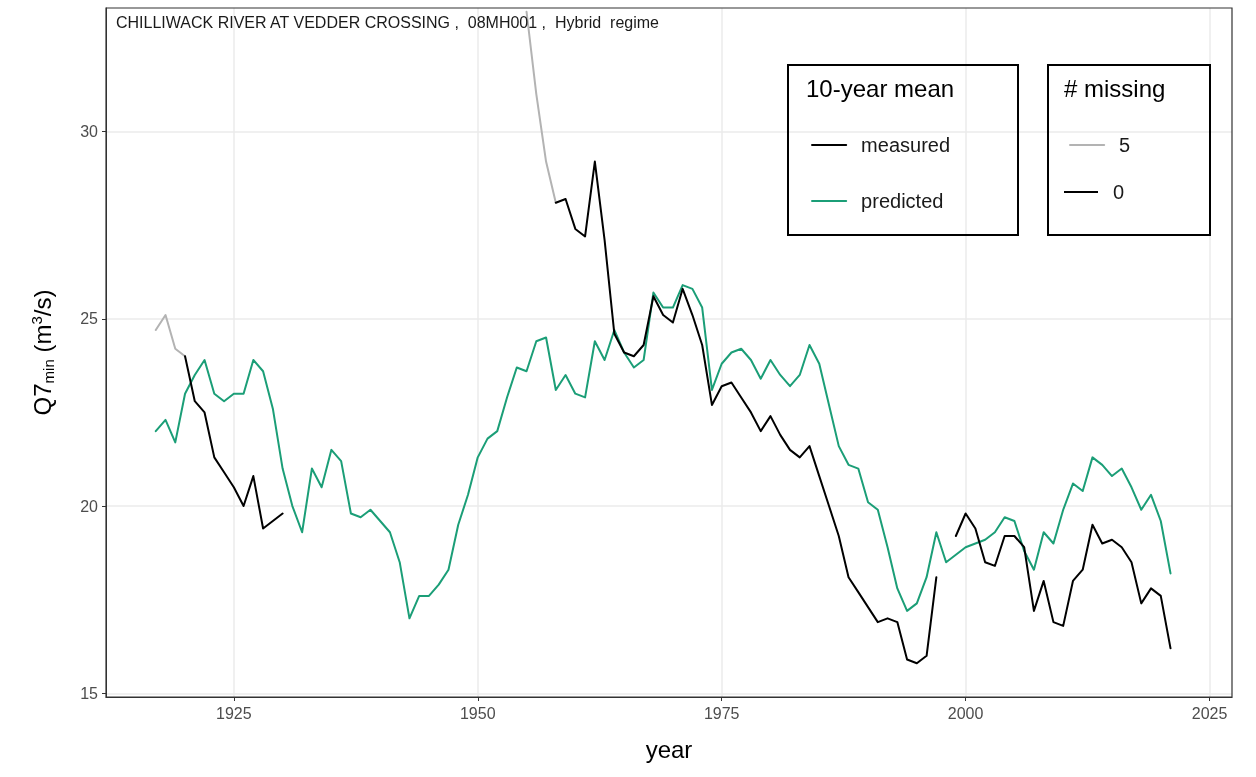 The width and height of the screenshot is (1256, 777). Describe the element at coordinates (477, 713) in the screenshot. I see `x-tick-label: 1950` at that location.